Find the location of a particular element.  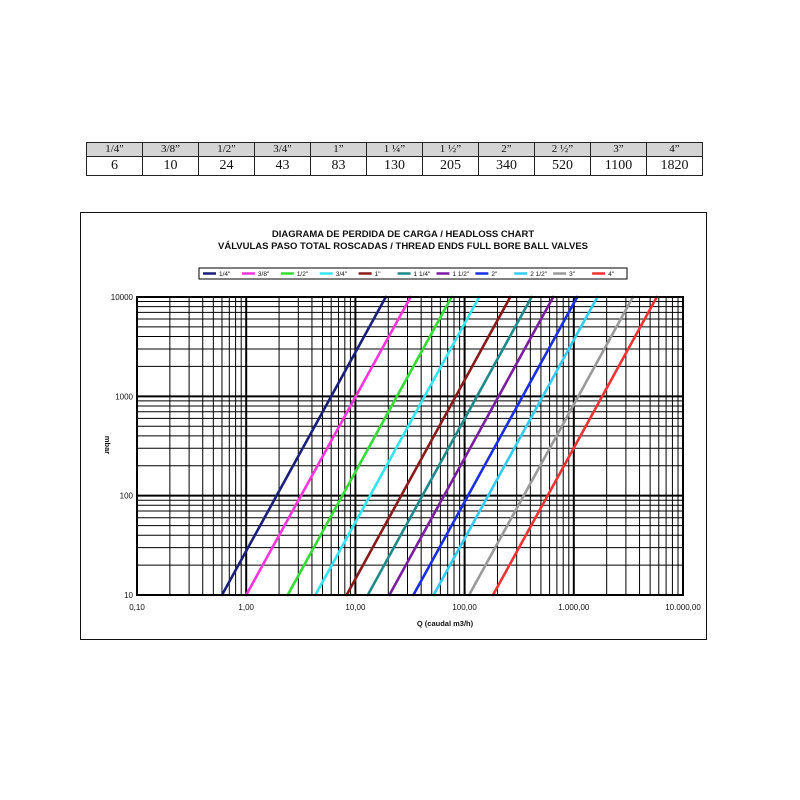

size-header-cell: 3” is located at coordinates (618, 149).